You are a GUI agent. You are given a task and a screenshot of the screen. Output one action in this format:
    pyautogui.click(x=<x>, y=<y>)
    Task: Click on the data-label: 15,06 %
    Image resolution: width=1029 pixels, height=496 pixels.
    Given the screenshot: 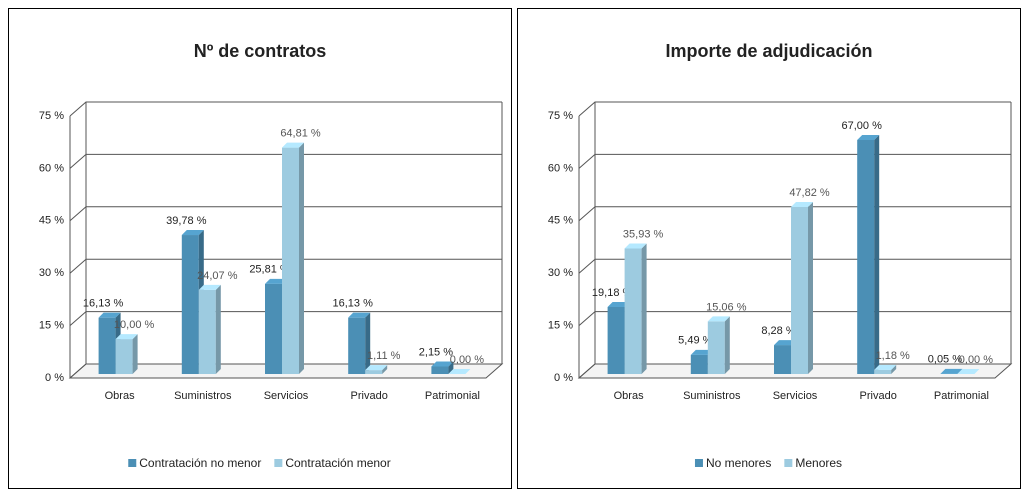 What is the action you would take?
    pyautogui.click(x=726, y=307)
    